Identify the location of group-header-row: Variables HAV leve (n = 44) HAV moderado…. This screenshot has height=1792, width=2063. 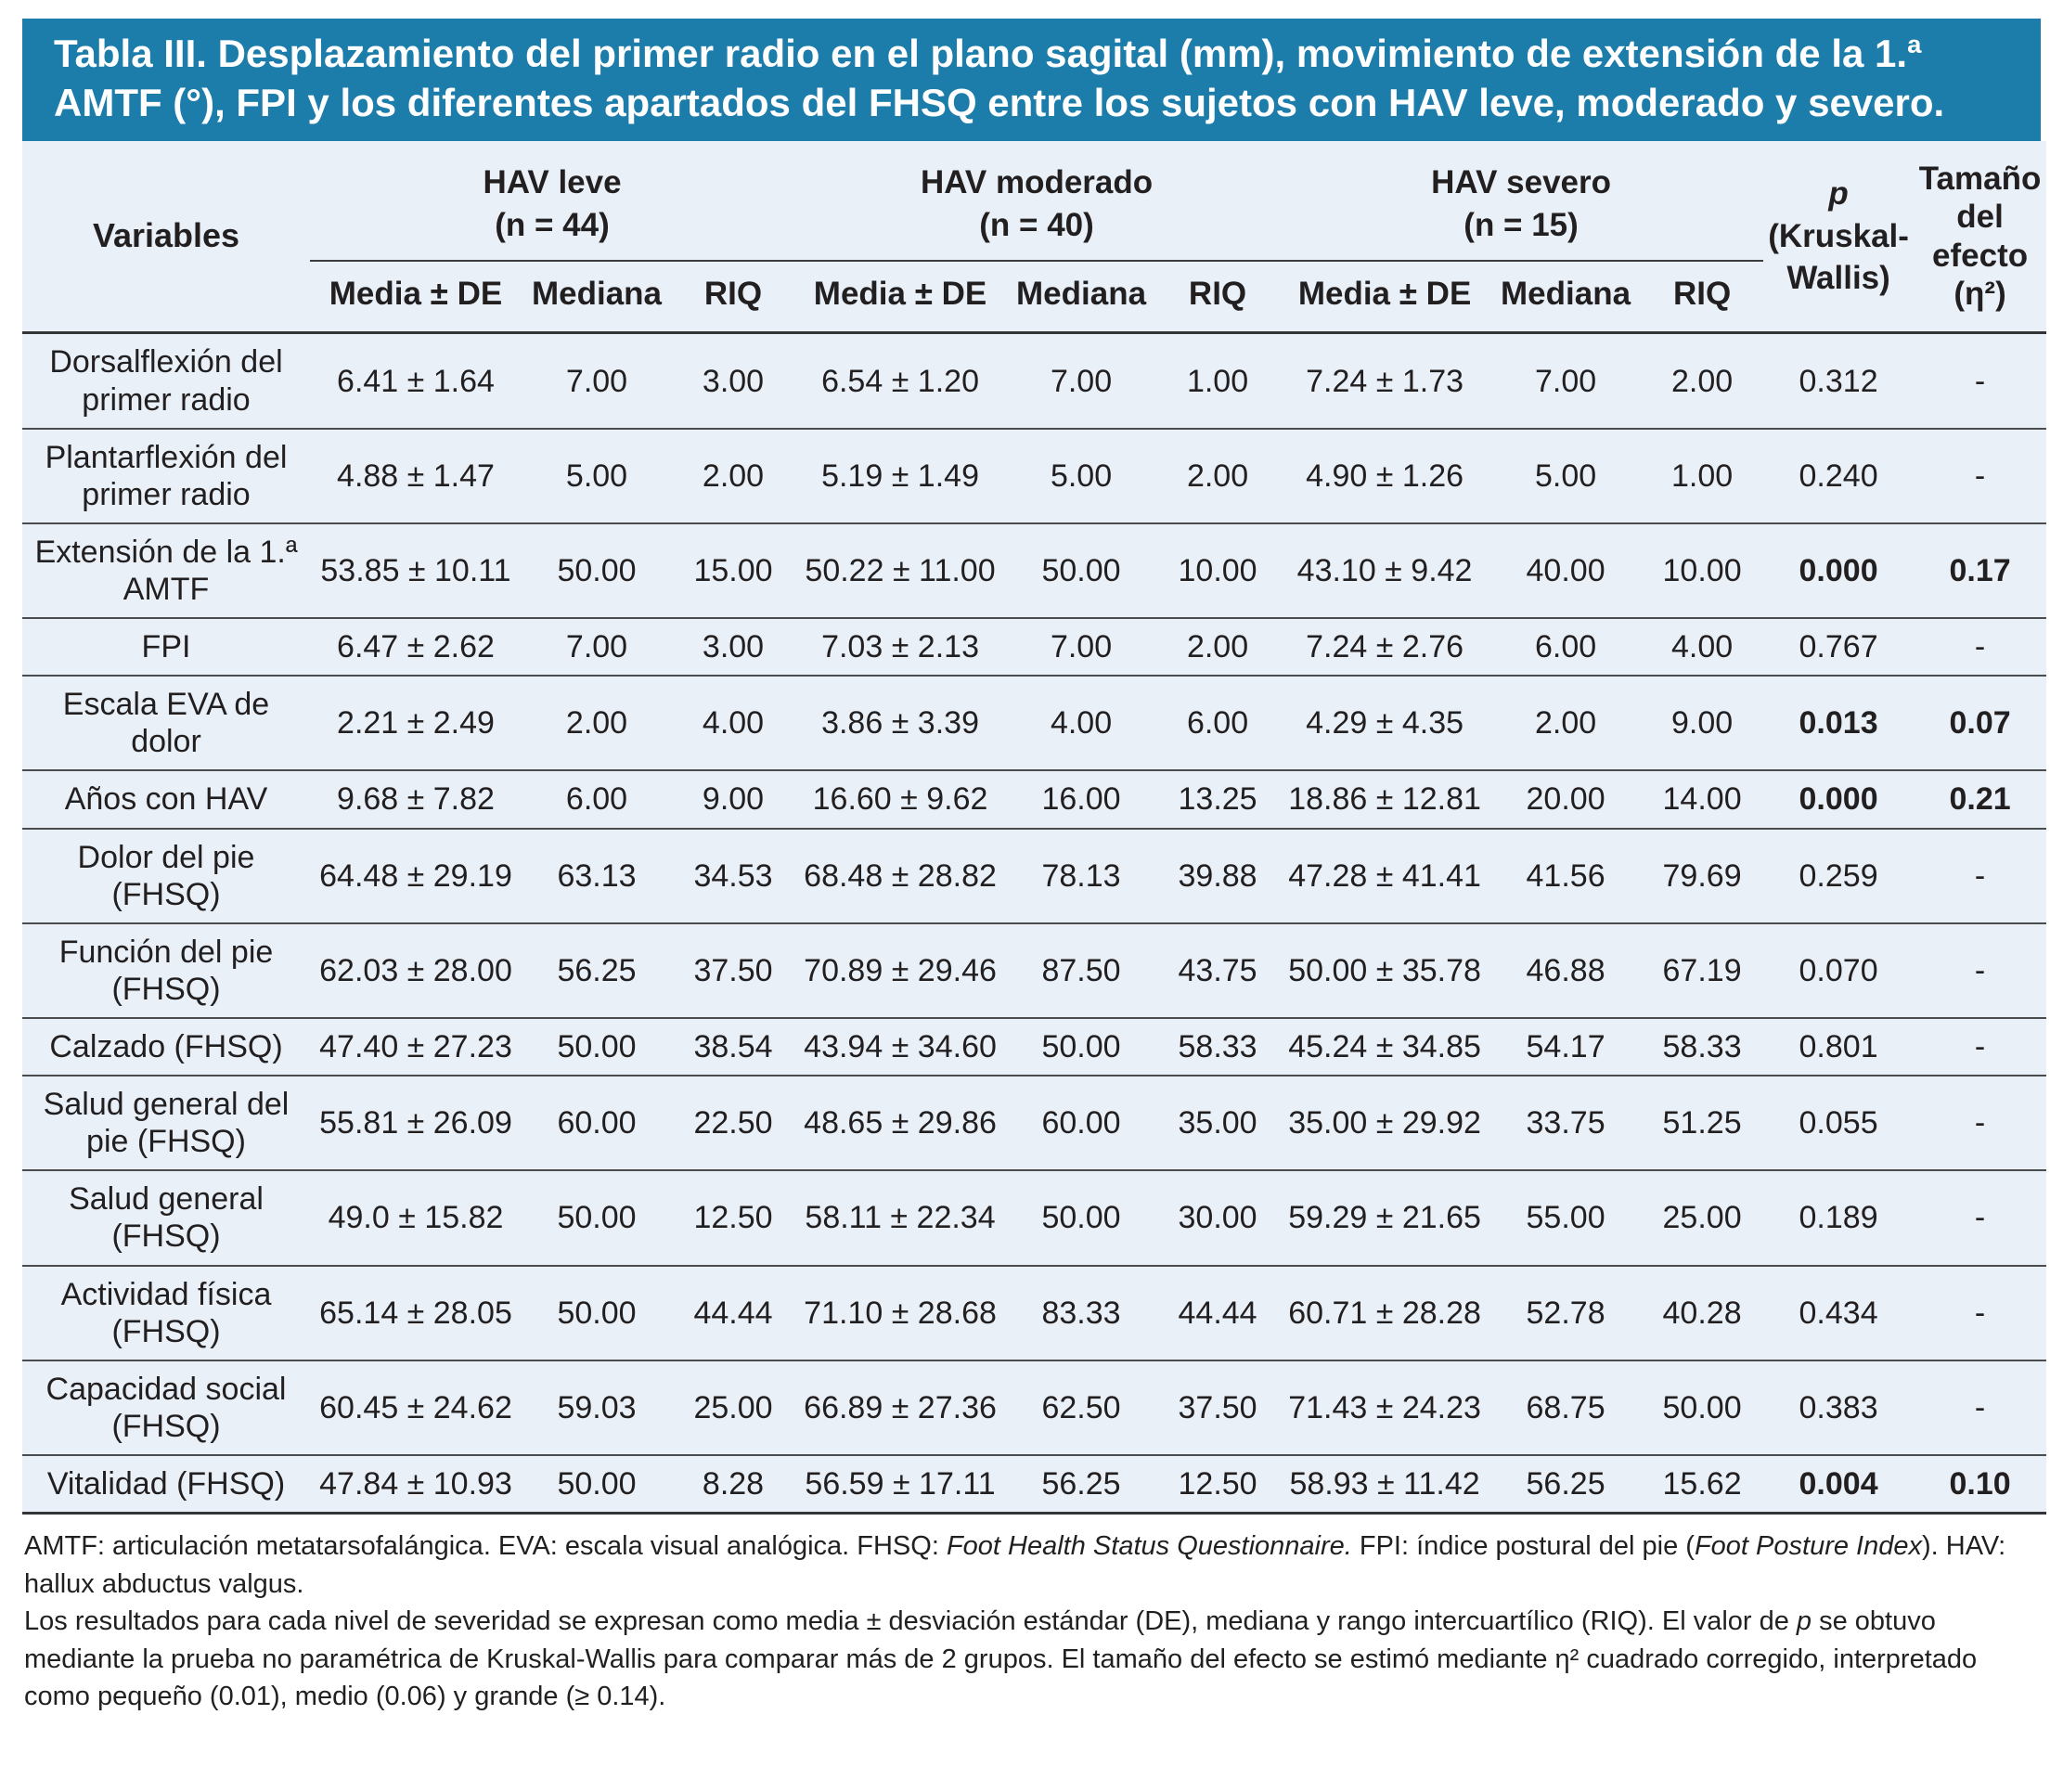
(1034, 237).